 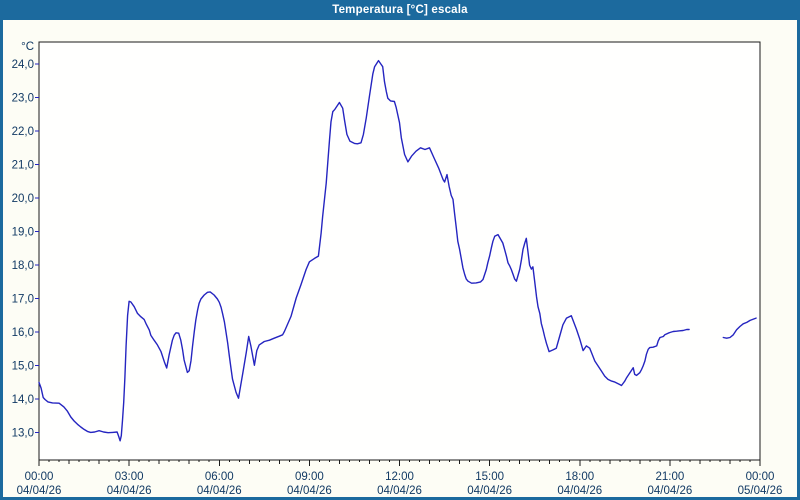 What do you see at coordinates (23, 132) in the screenshot?
I see `y-tick-label: 22,0` at bounding box center [23, 132].